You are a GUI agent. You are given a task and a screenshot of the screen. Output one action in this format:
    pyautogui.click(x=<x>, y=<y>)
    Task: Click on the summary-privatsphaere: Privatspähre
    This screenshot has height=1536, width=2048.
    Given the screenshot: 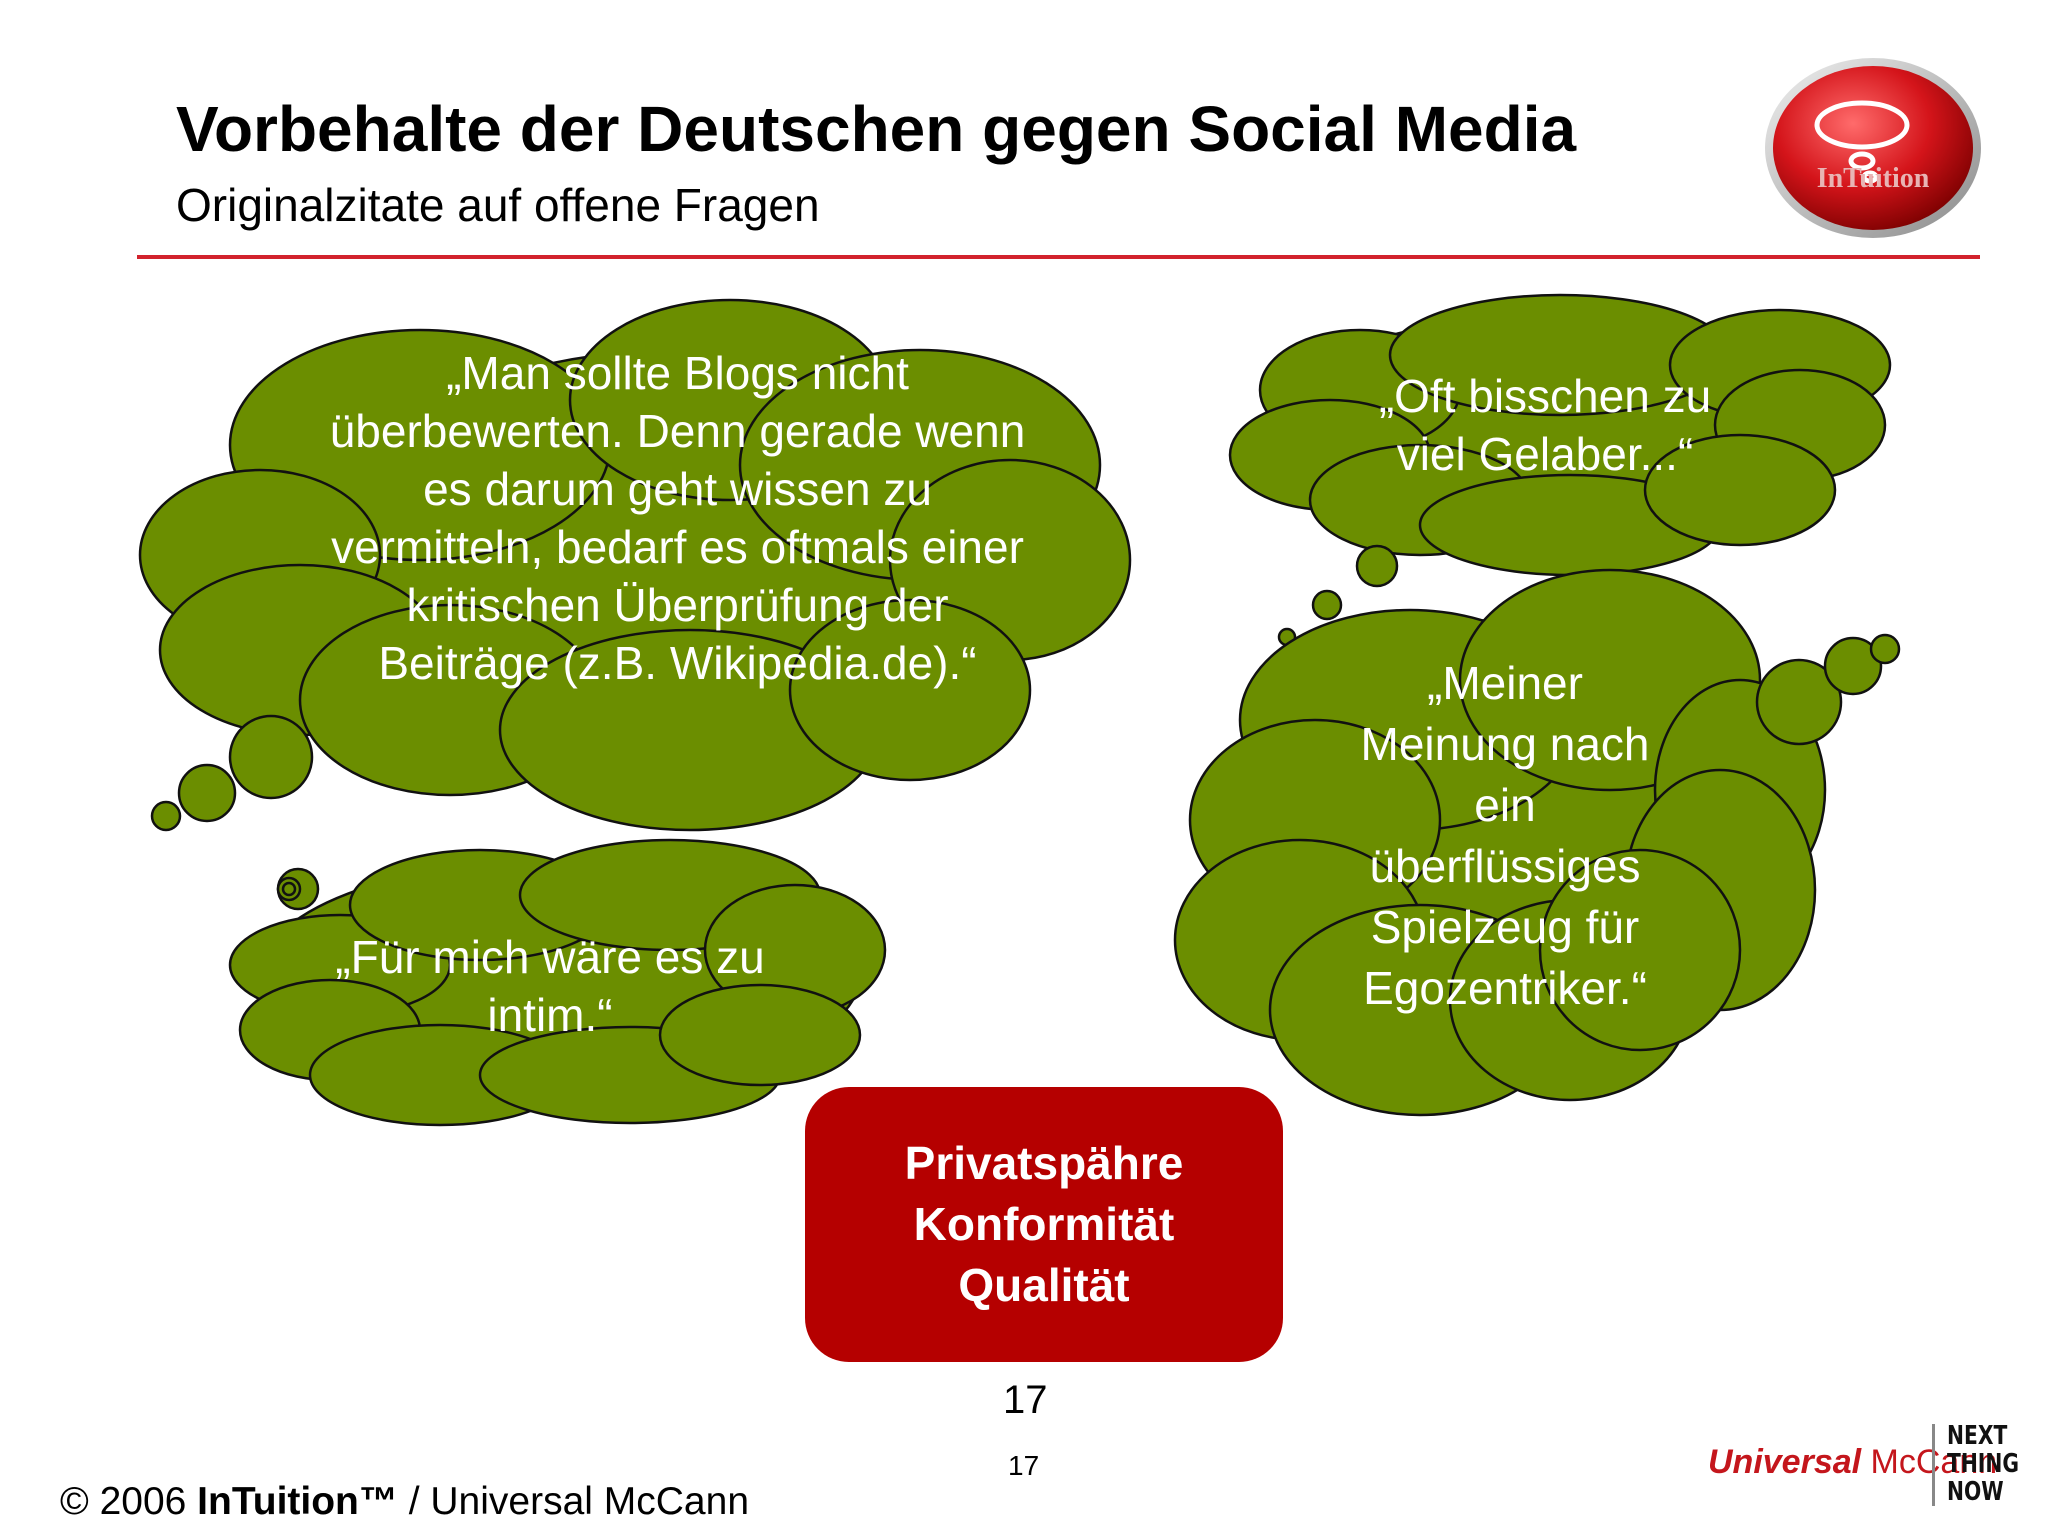 What is the action you would take?
    pyautogui.click(x=1044, y=1163)
    